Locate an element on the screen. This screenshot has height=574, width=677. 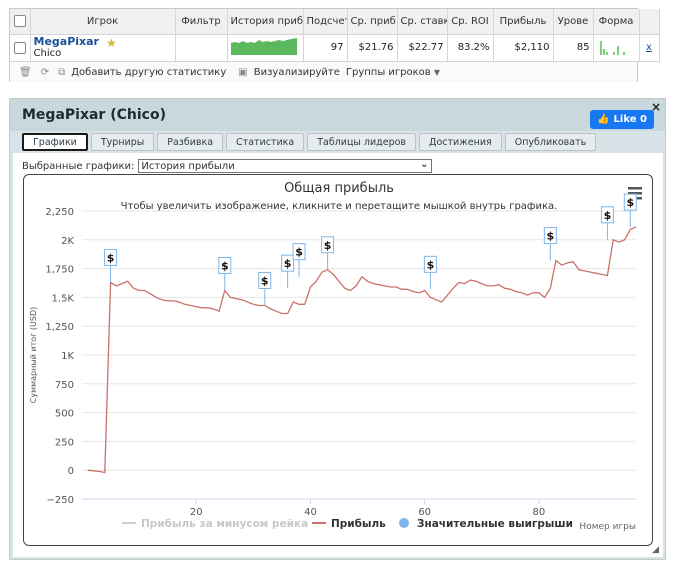
col-header-actions is located at coordinates (649, 22).